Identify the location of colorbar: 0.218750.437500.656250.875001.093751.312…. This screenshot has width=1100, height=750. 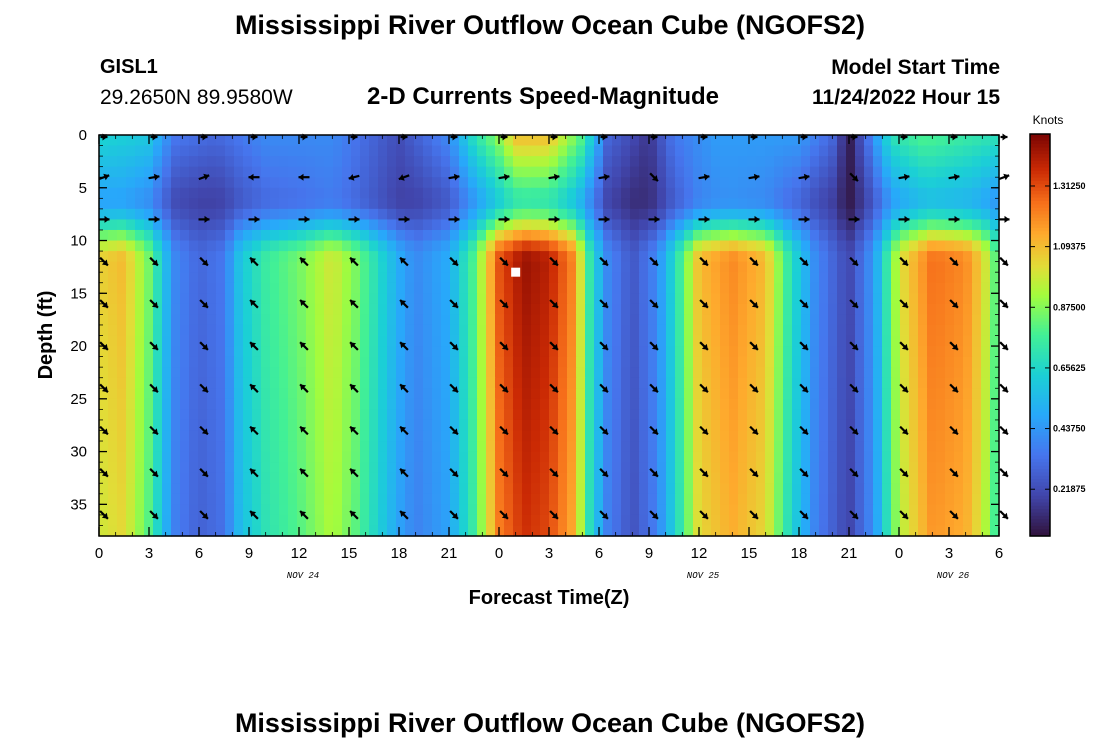
(1057, 325).